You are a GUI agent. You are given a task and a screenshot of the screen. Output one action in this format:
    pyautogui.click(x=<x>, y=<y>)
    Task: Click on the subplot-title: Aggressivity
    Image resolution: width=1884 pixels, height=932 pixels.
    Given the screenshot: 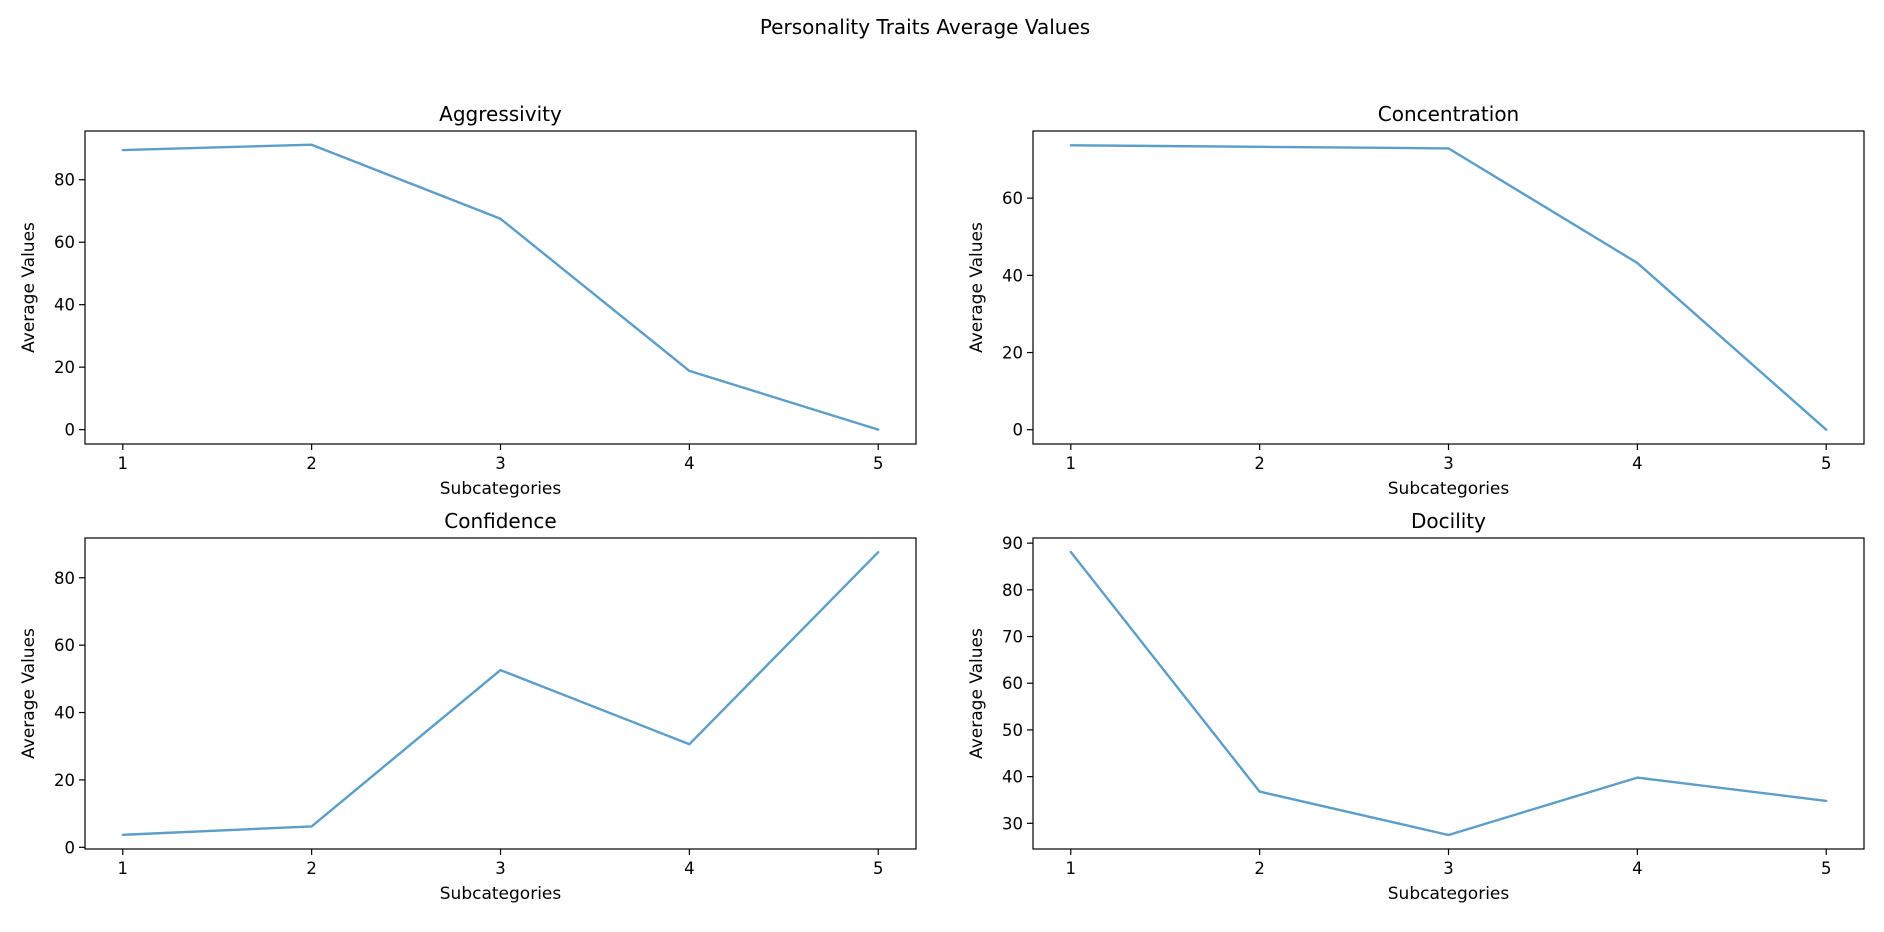 What is the action you would take?
    pyautogui.click(x=500, y=114)
    